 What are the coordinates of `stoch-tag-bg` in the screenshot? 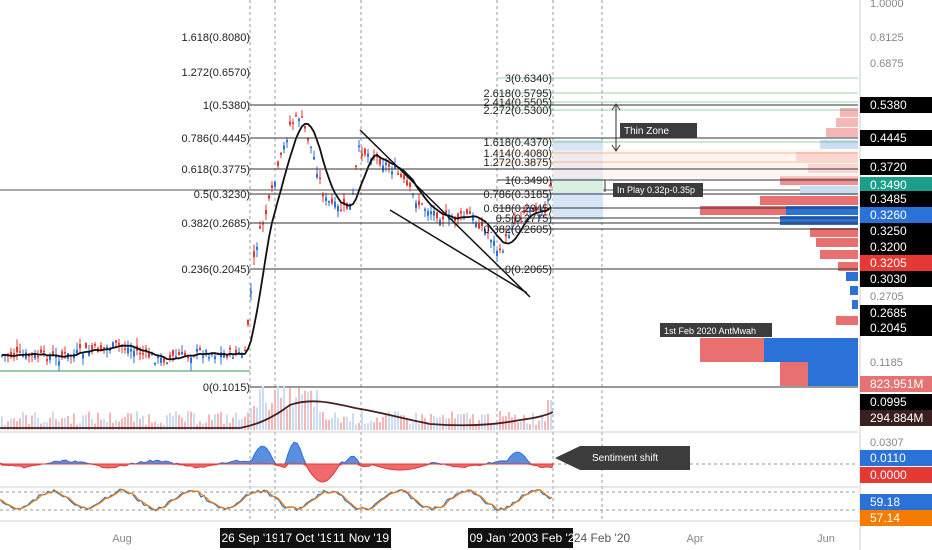 It's located at (896, 518).